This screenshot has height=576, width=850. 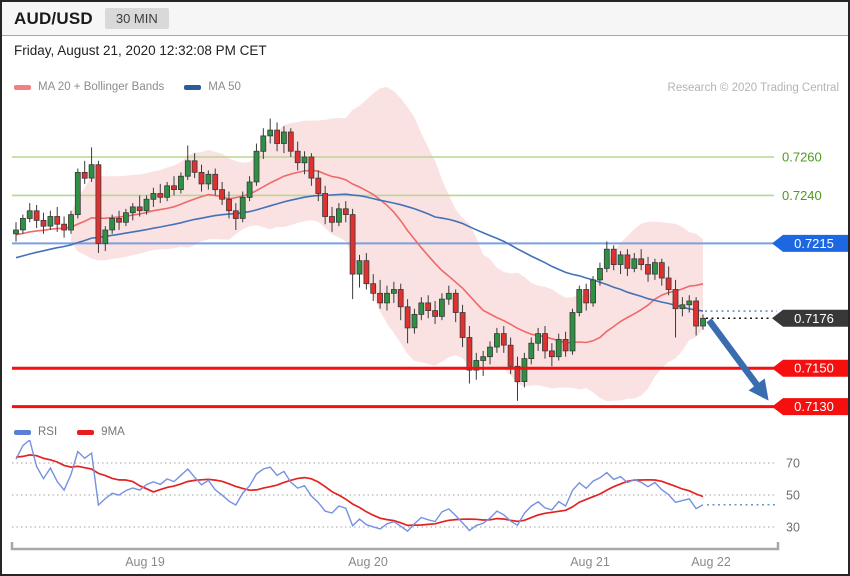 I want to click on svg-text: 0.7150, so click(x=814, y=368).